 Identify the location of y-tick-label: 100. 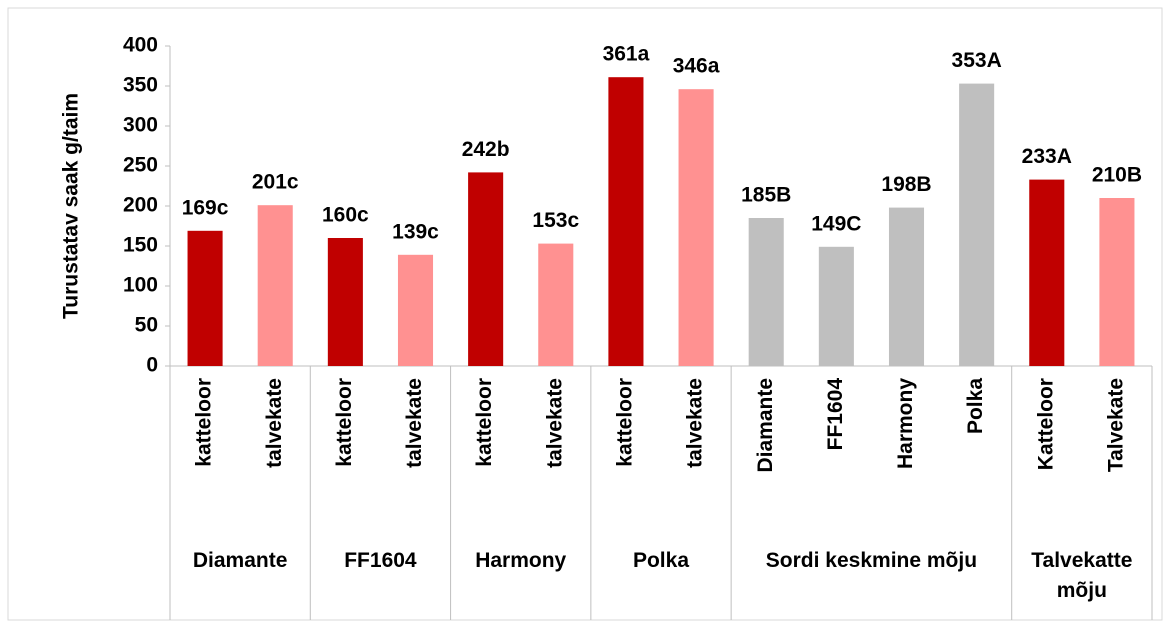
(140, 285).